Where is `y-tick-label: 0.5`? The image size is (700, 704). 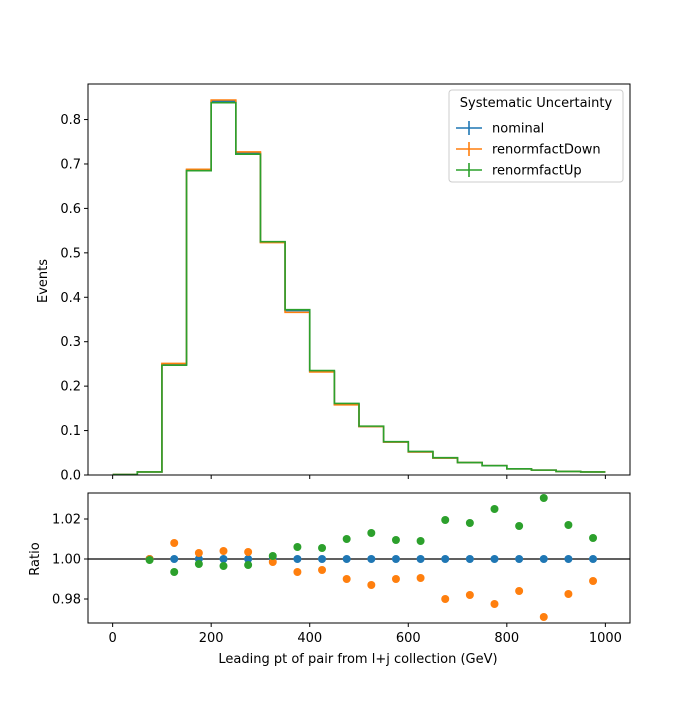
y-tick-label: 0.5 is located at coordinates (70, 253).